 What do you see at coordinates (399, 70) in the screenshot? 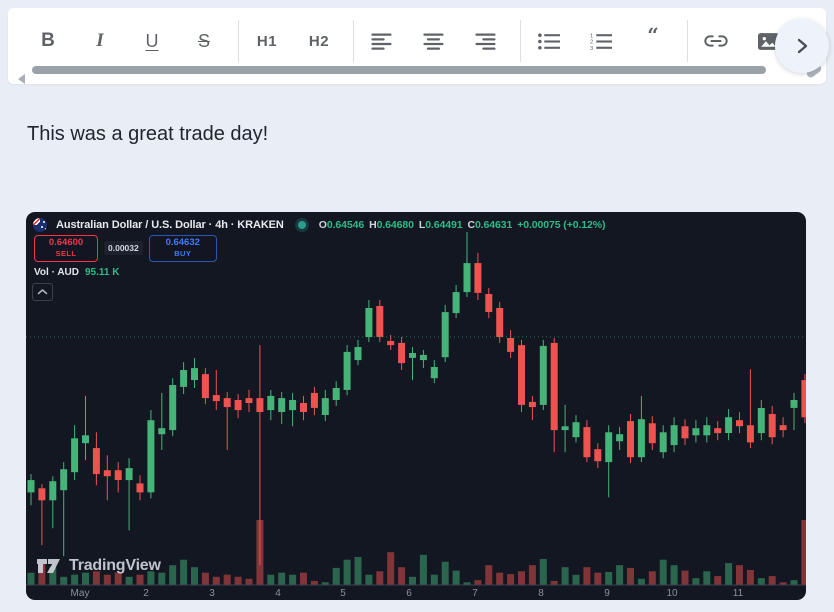
I see `toolbar-scrollbar-thumb` at bounding box center [399, 70].